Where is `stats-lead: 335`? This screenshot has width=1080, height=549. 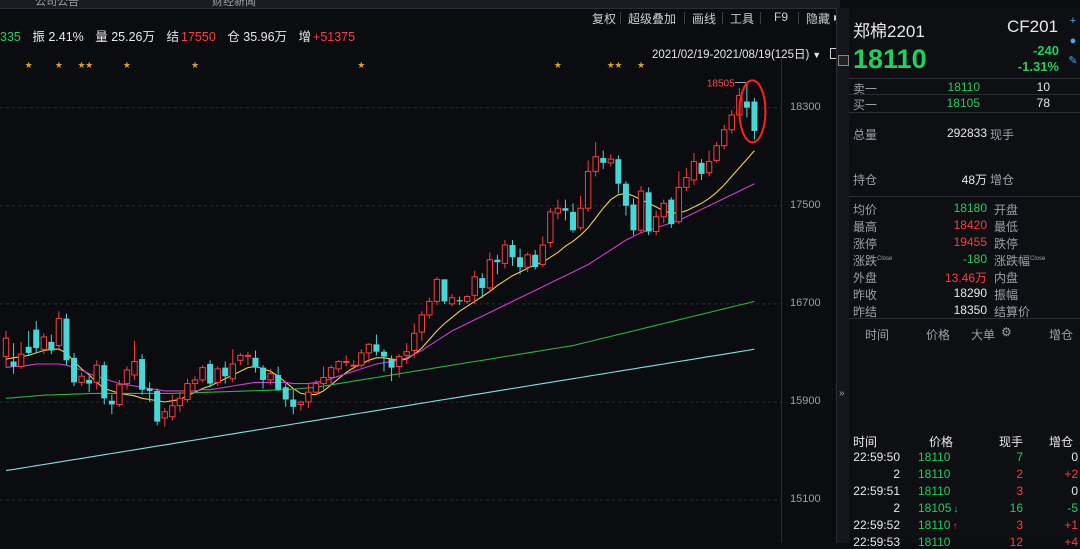
stats-lead: 335 is located at coordinates (10, 37).